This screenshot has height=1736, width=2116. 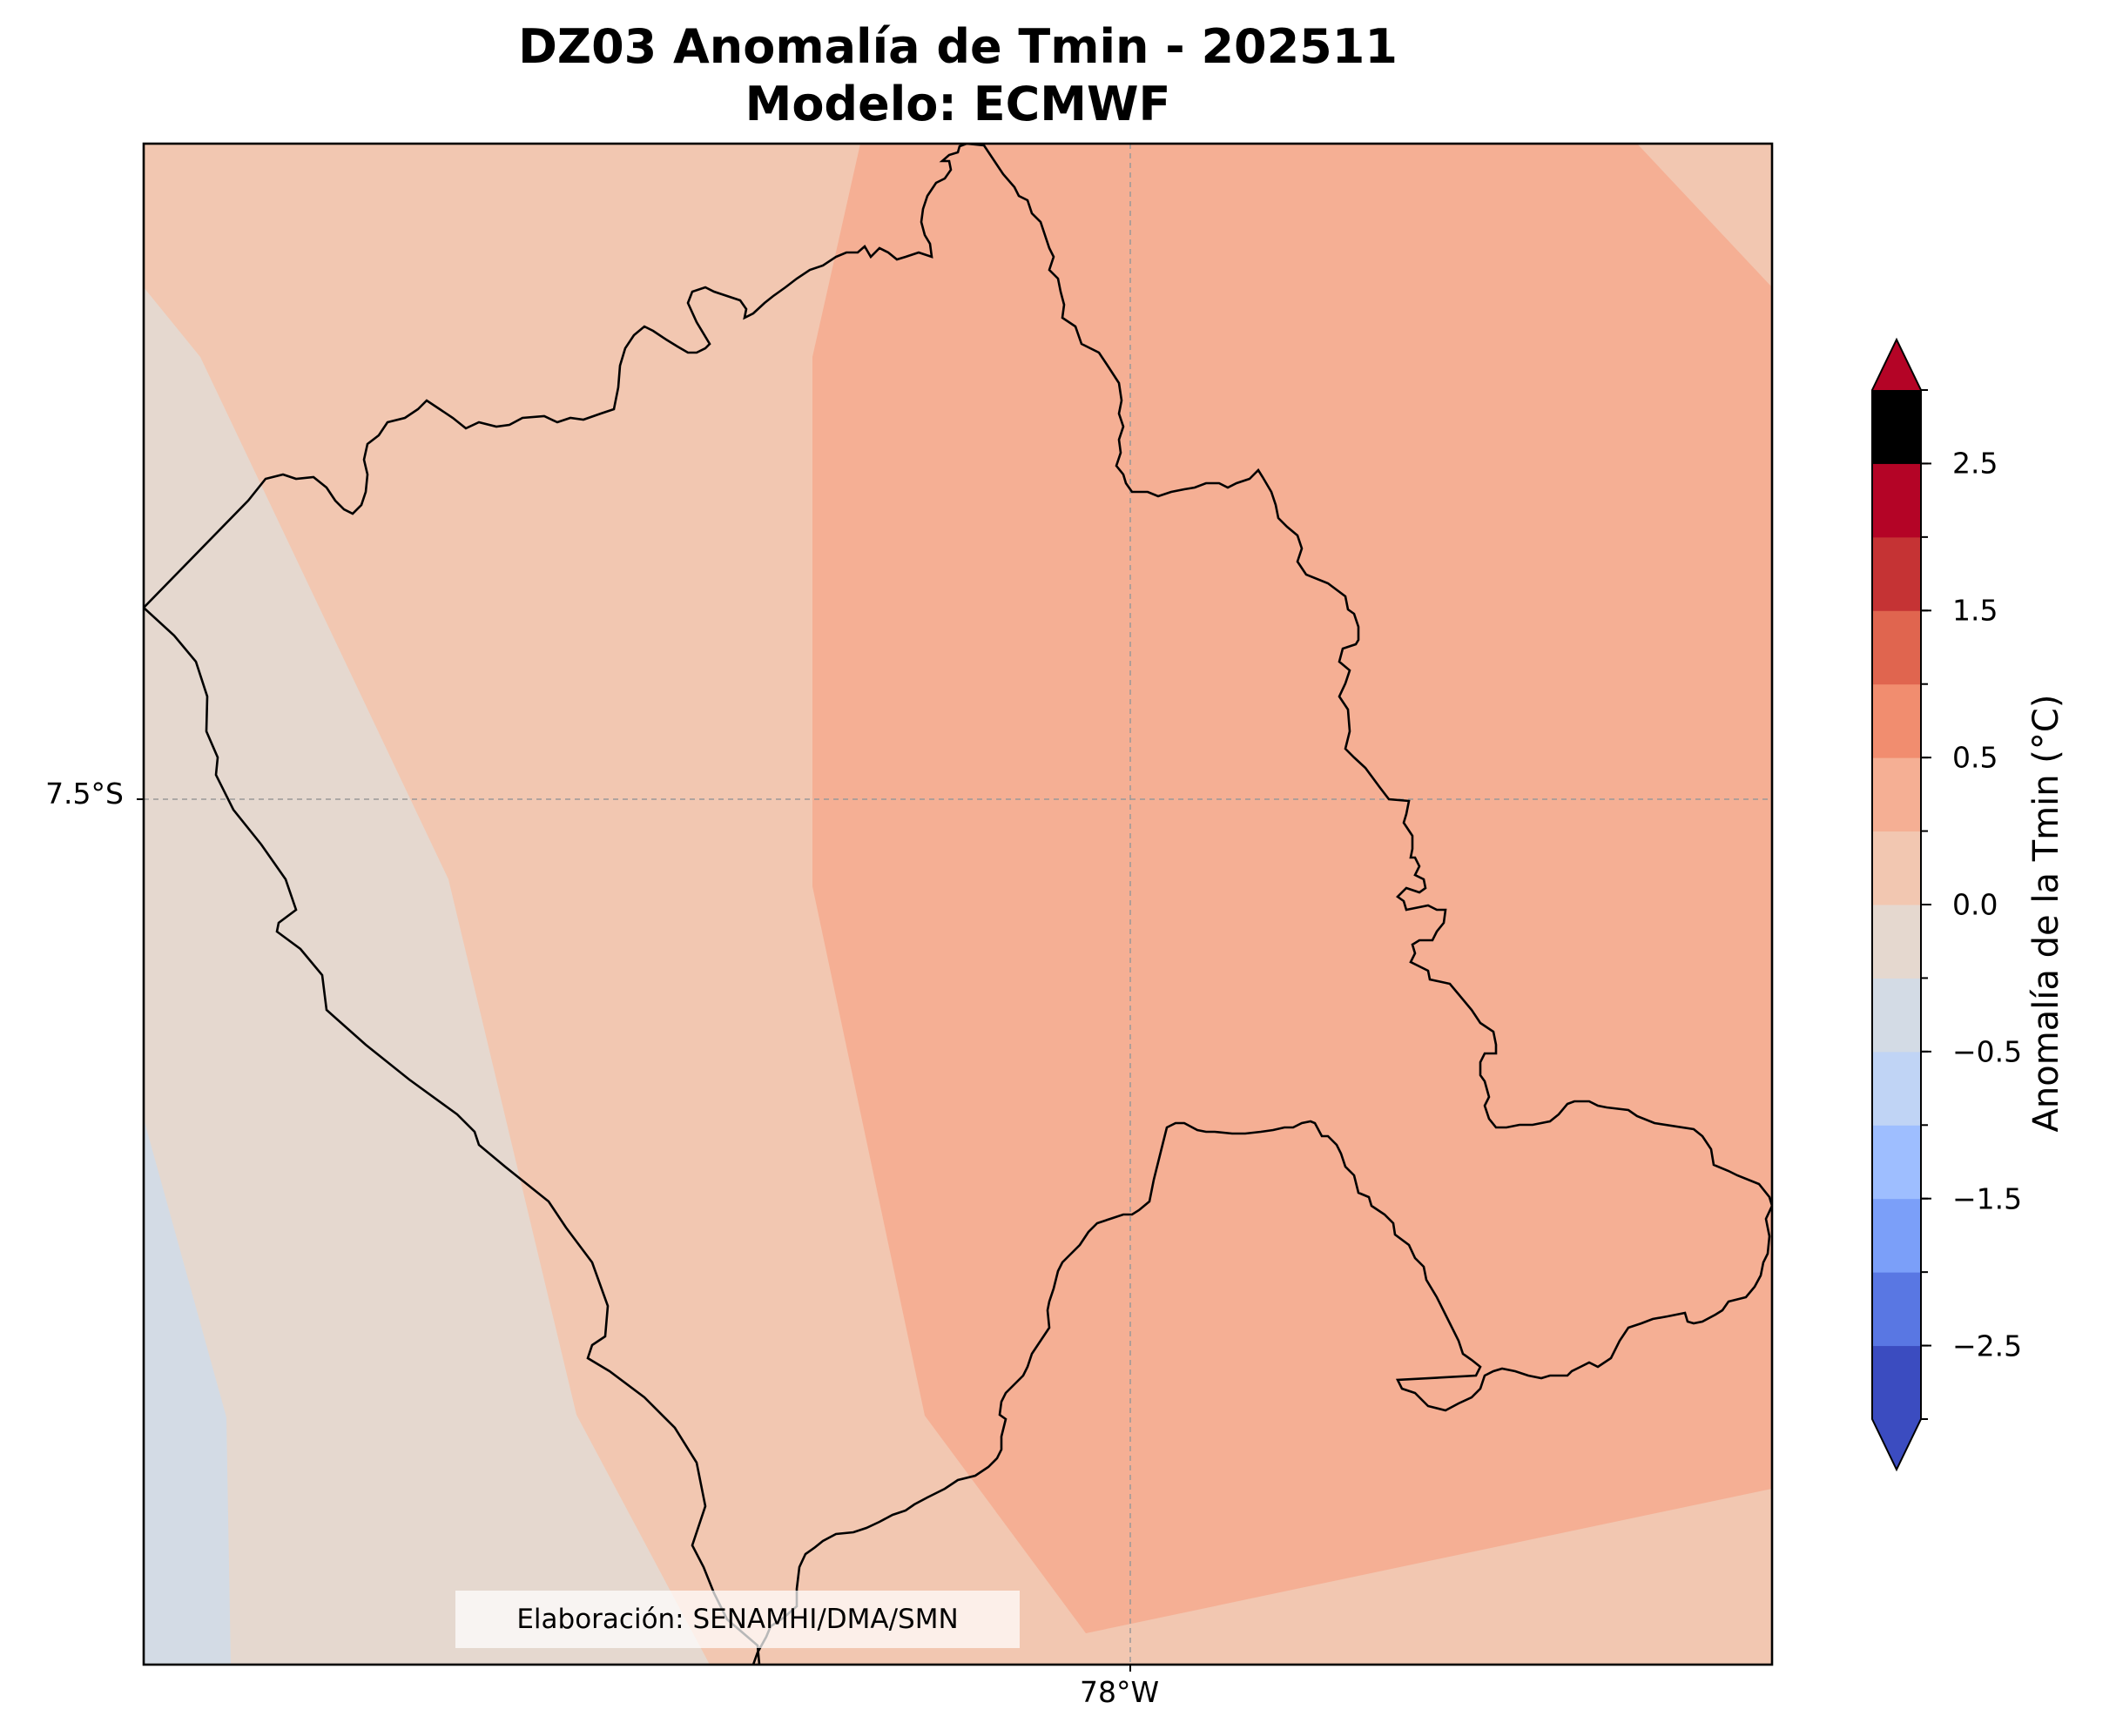 What do you see at coordinates (1988, 1198) in the screenshot?
I see `colorbar-tick-label: −1.5` at bounding box center [1988, 1198].